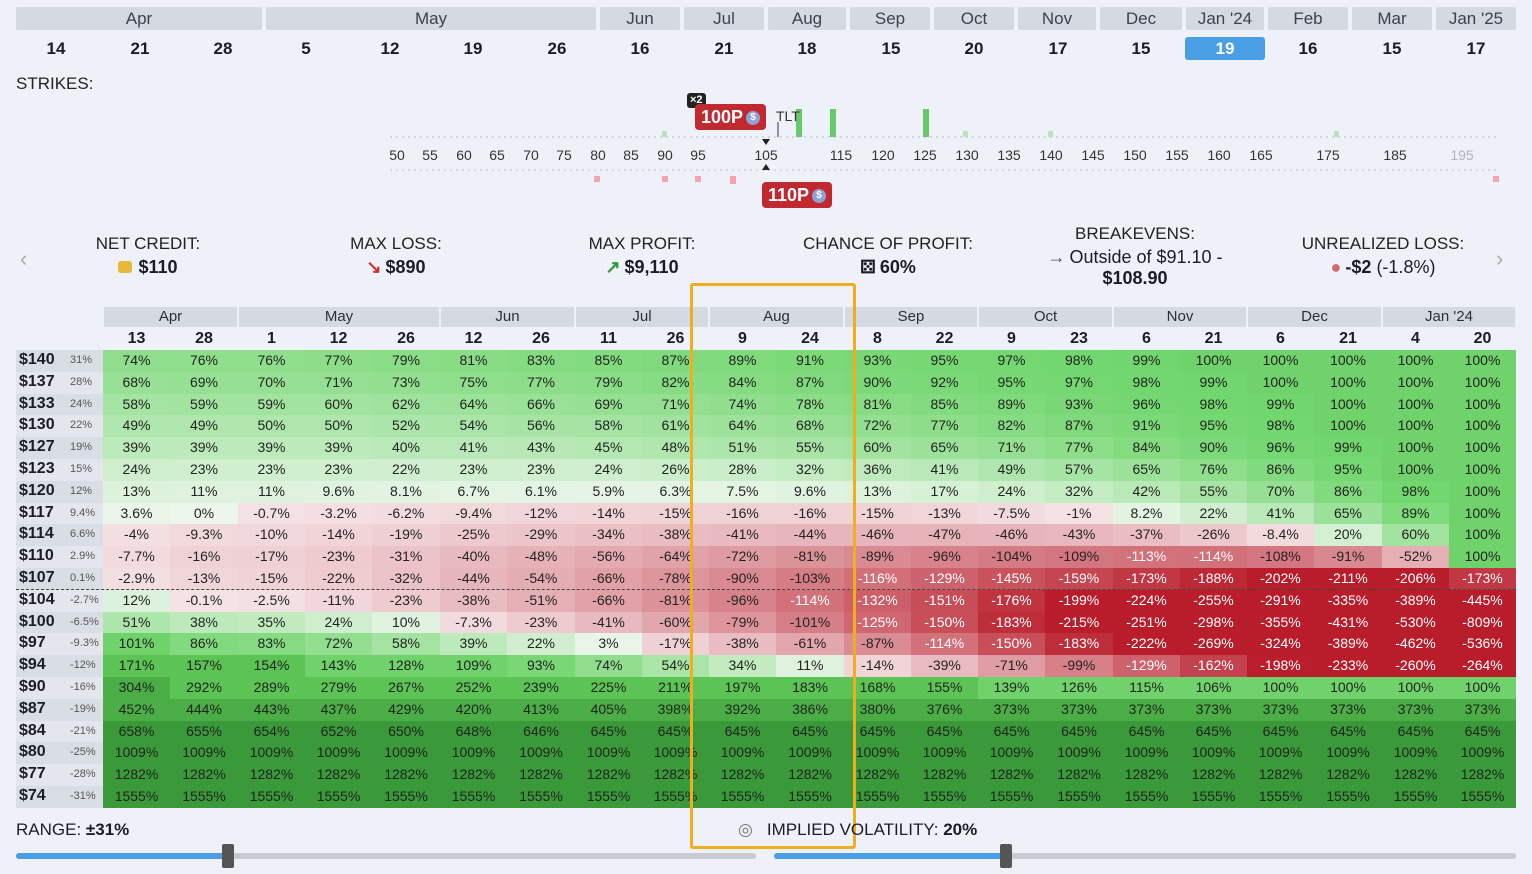  Describe the element at coordinates (1146, 361) in the screenshot. I see `table-cell: 99%` at that location.